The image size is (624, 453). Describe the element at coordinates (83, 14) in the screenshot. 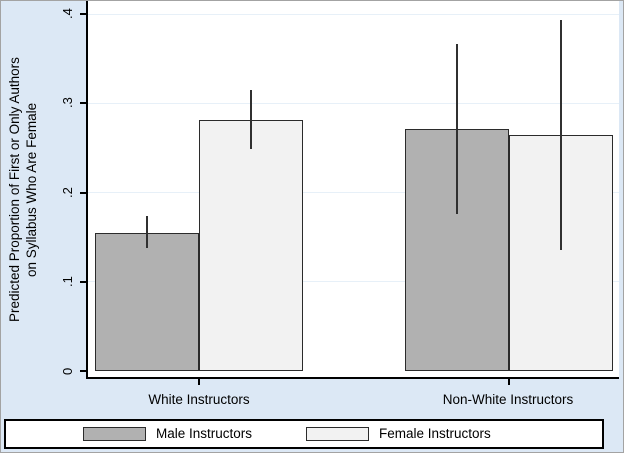

I see `y-tick-.4` at that location.